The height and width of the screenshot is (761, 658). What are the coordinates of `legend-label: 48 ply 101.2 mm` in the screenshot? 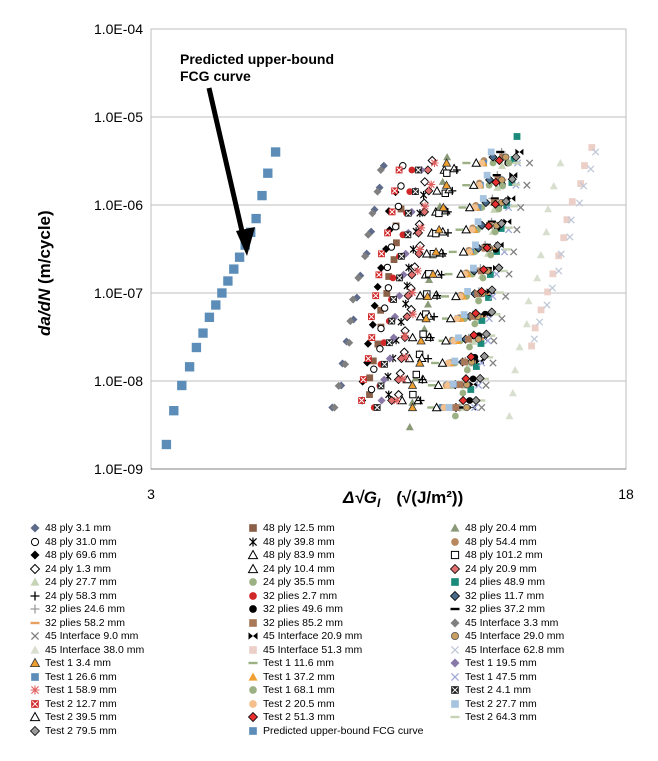 It's located at (504, 555).